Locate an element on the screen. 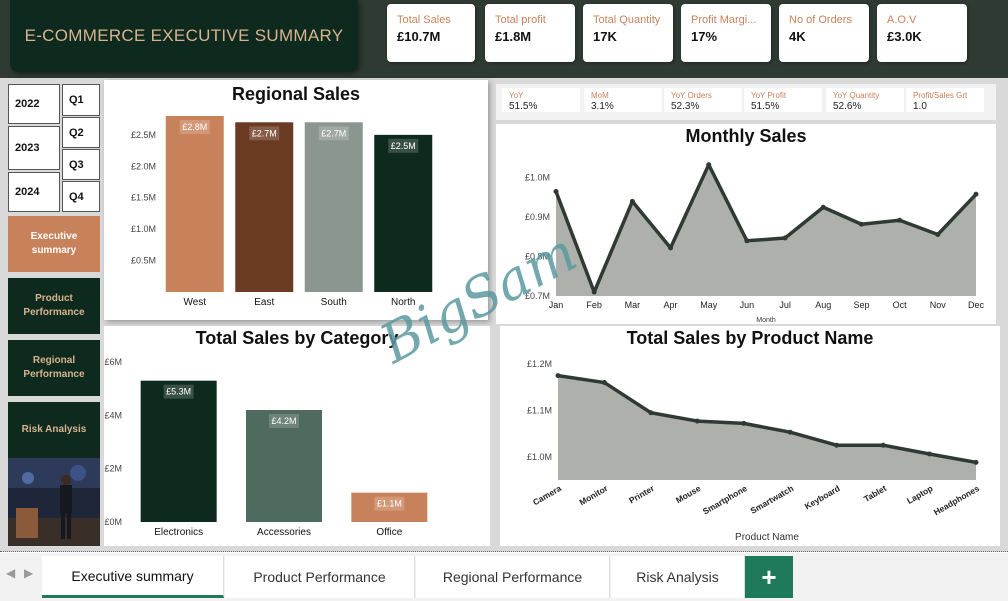 This screenshot has height=601, width=1008. tab-label: Regional Performance is located at coordinates (512, 577).